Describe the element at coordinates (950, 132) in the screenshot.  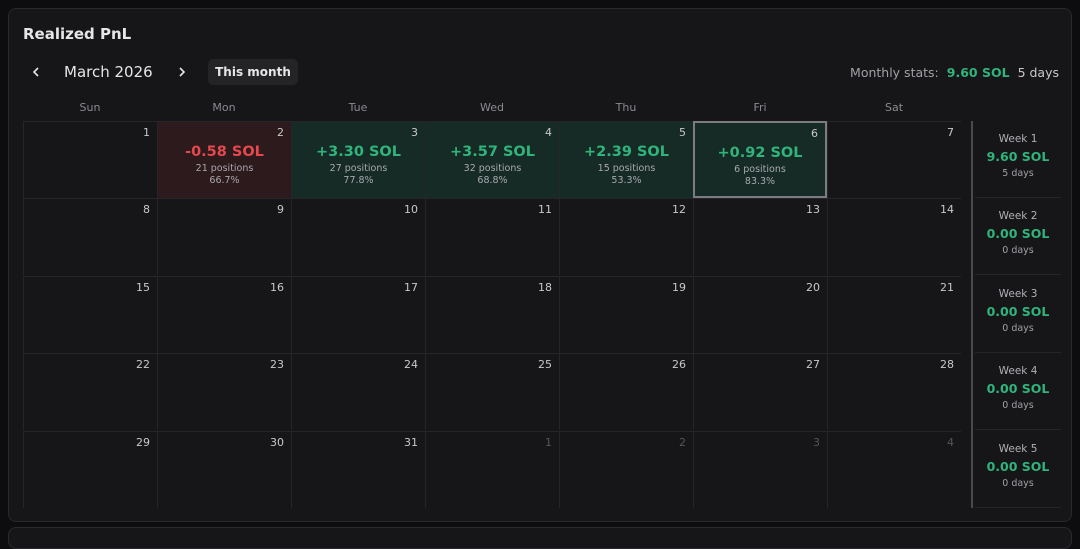
I see `day-number: 7` at that location.